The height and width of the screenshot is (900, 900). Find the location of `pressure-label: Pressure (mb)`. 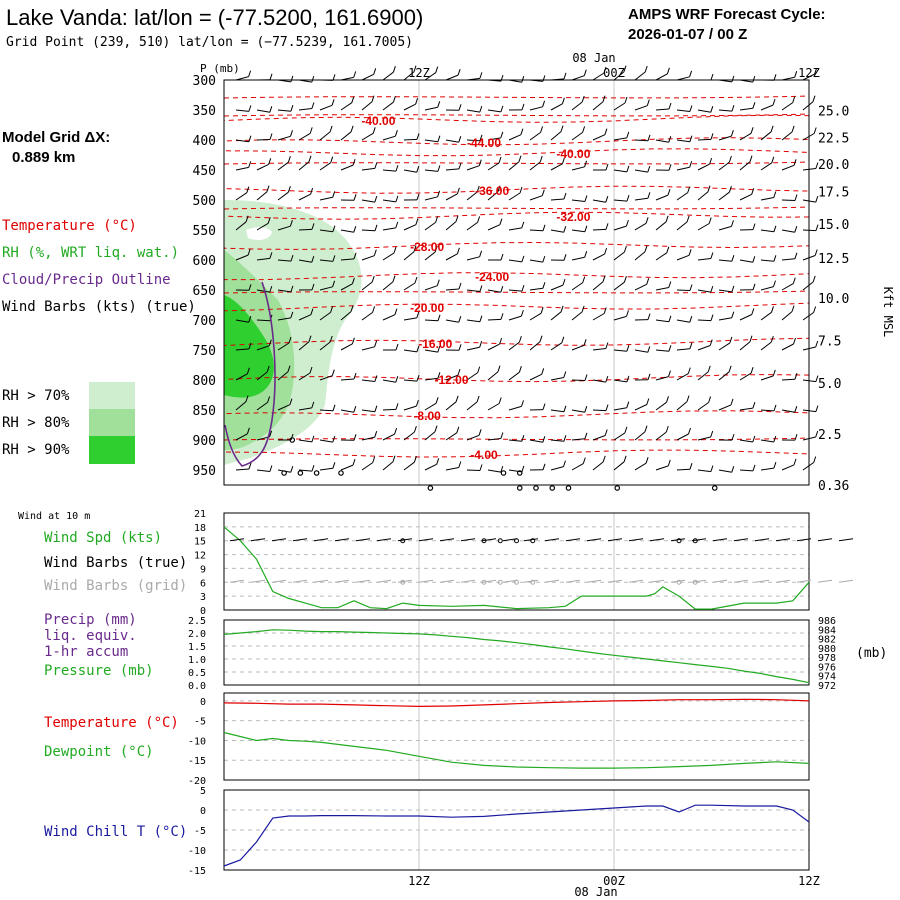

pressure-label: Pressure (mb) is located at coordinates (99, 671).